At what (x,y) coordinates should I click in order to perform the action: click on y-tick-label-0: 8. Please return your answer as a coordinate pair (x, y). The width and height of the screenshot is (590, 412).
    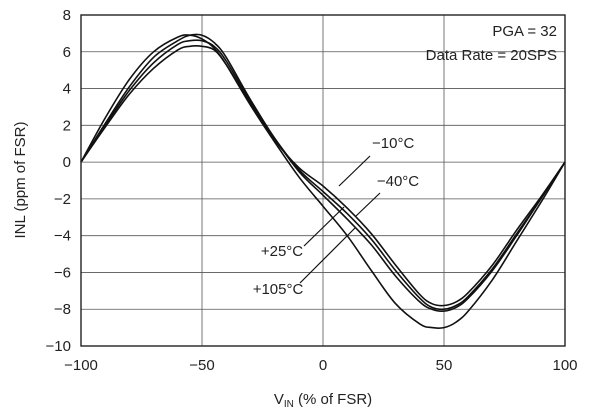
    Looking at the image, I should click on (67, 15).